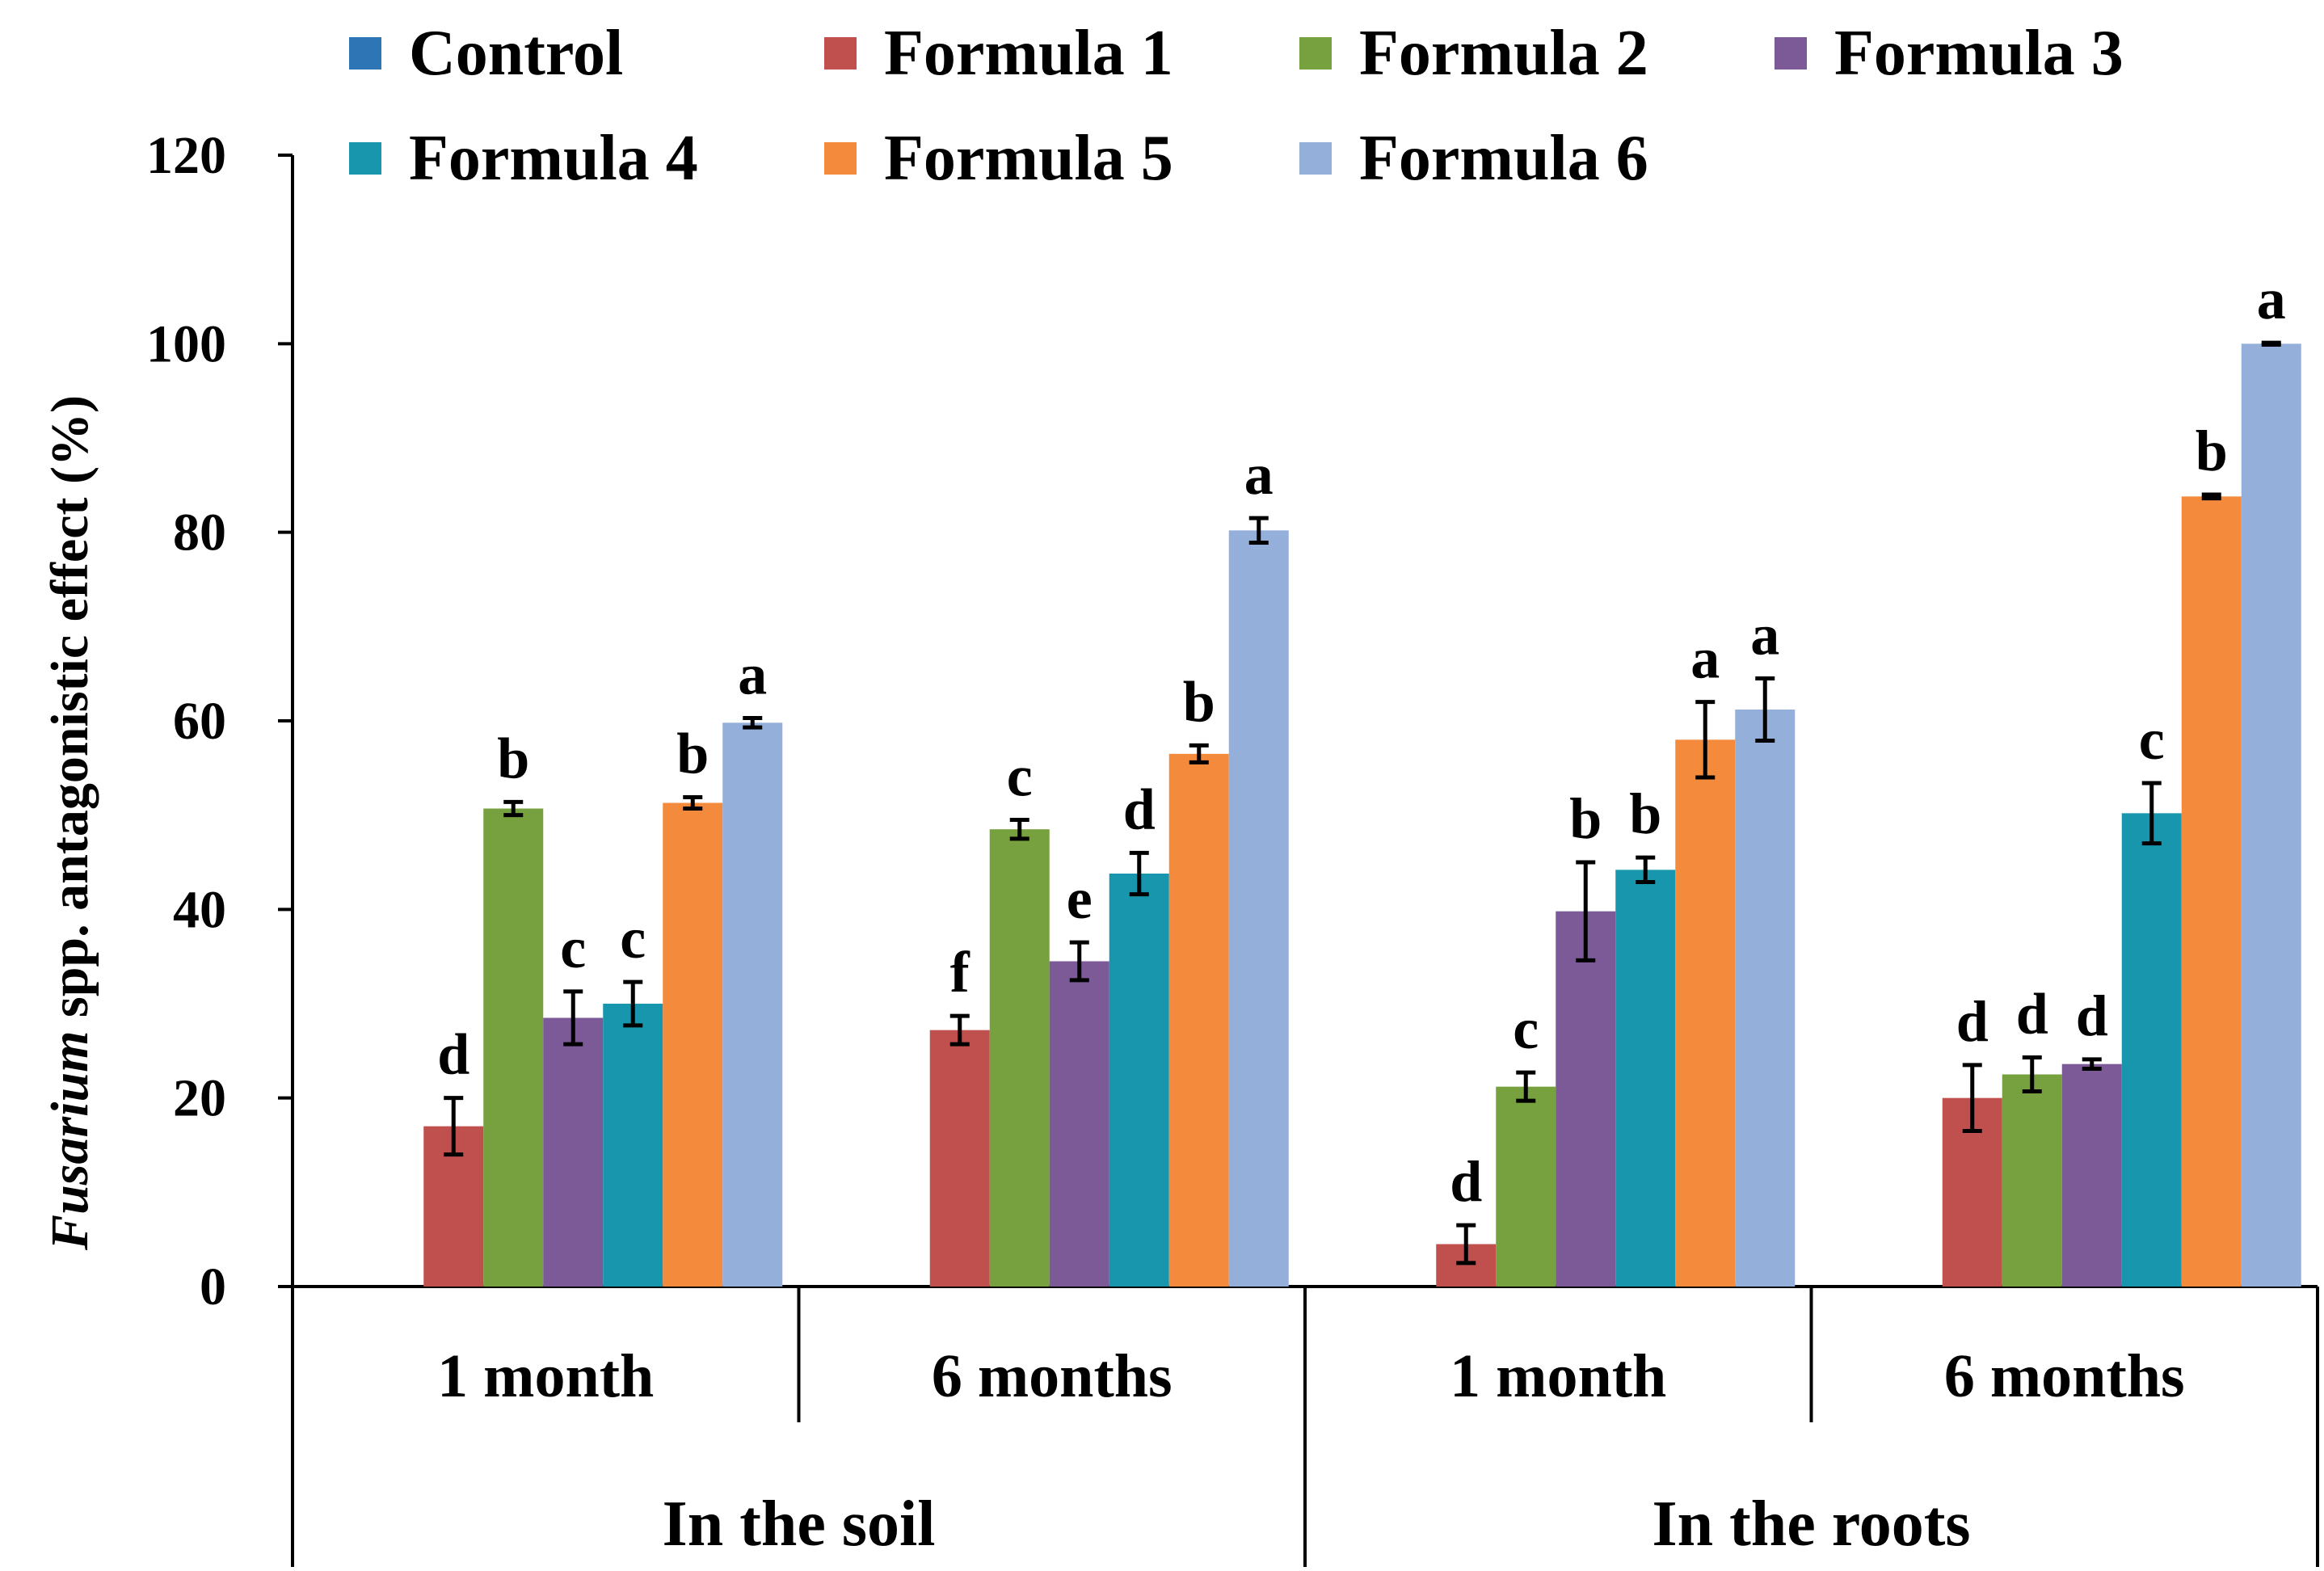 This screenshot has height=1571, width=2324. What do you see at coordinates (799, 1524) in the screenshot?
I see `group-label: In the soil` at bounding box center [799, 1524].